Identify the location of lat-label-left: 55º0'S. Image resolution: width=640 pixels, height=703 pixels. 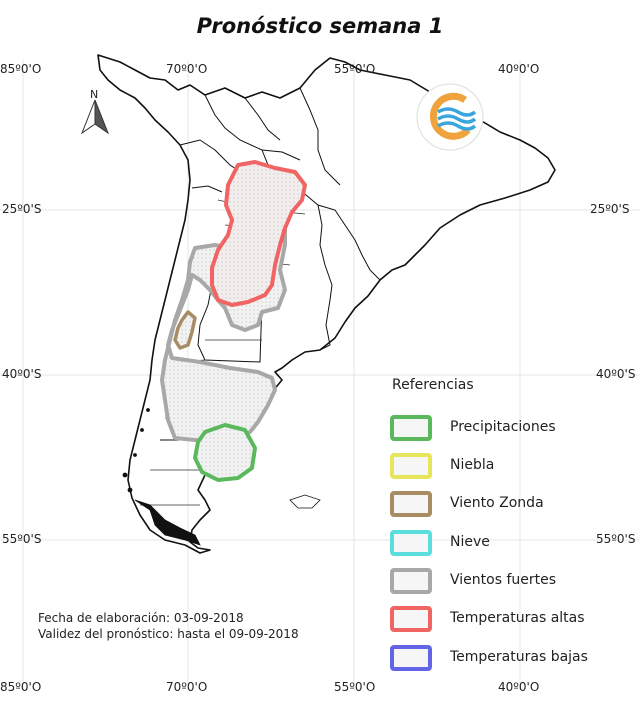
(22, 539).